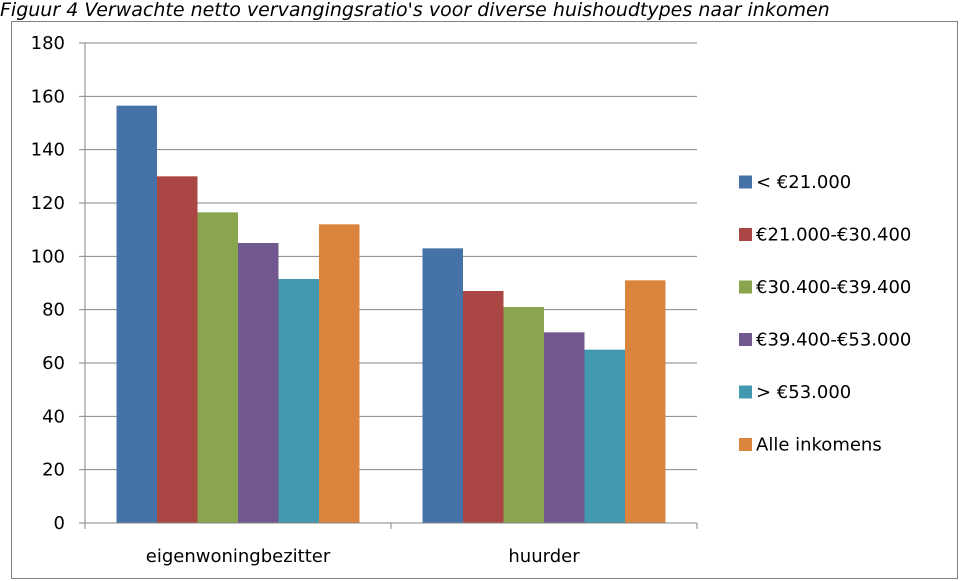 Image resolution: width=960 pixels, height=581 pixels. Describe the element at coordinates (53, 363) in the screenshot. I see `y-tick-label: 60` at that location.